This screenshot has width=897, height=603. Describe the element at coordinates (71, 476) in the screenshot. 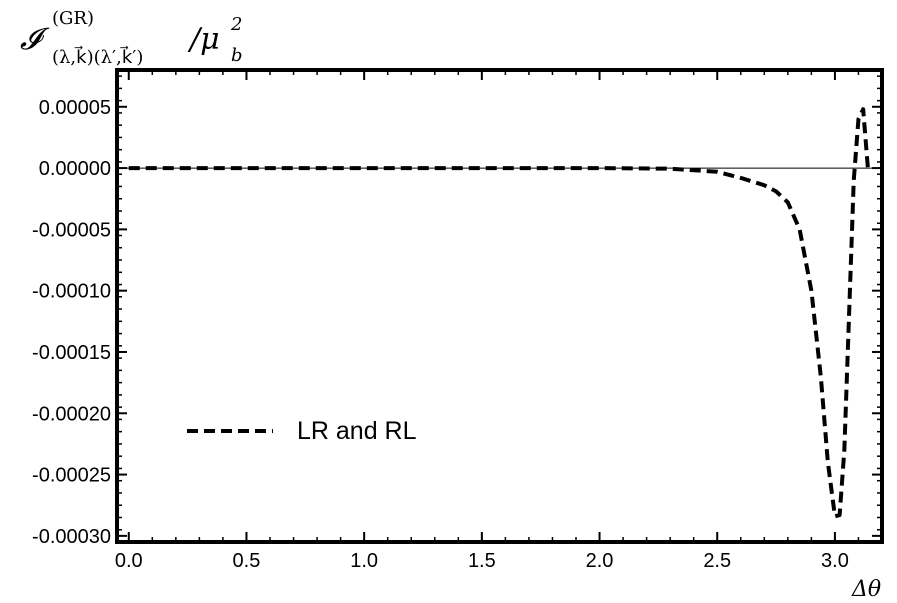

I see `y-tick-label: -0.00025` at that location.